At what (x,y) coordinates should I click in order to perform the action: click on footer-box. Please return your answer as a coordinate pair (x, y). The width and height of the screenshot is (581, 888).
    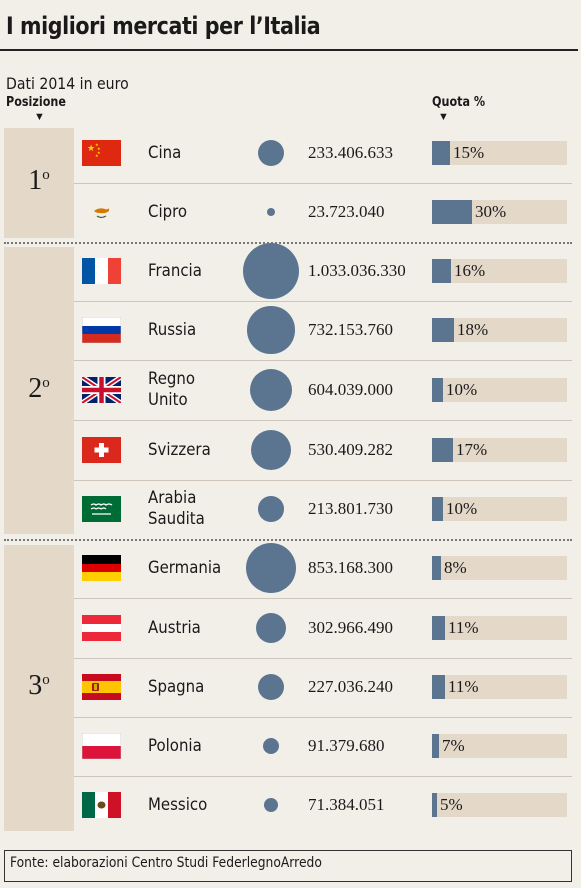
    Looking at the image, I should click on (288, 866).